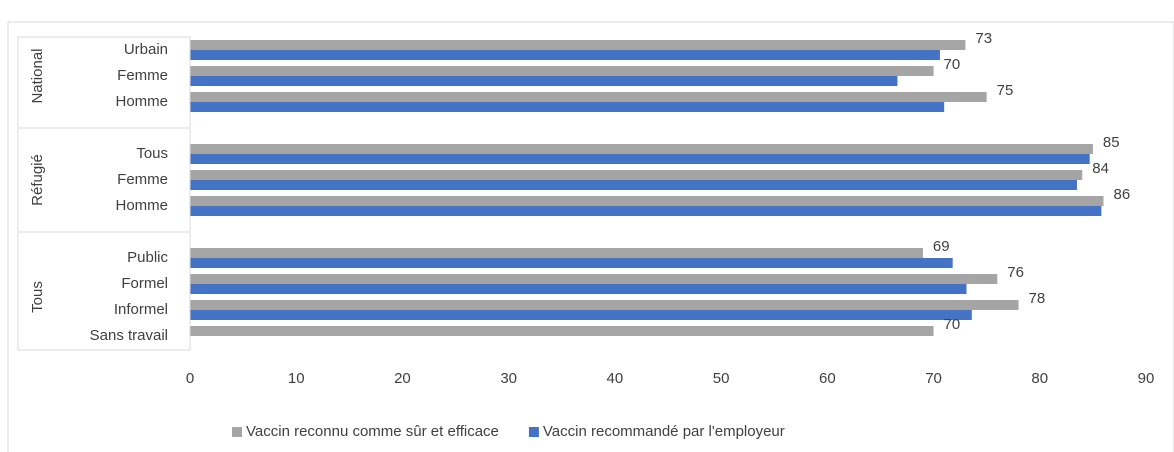  What do you see at coordinates (152, 153) in the screenshot?
I see `y-tick-label: Tous` at bounding box center [152, 153].